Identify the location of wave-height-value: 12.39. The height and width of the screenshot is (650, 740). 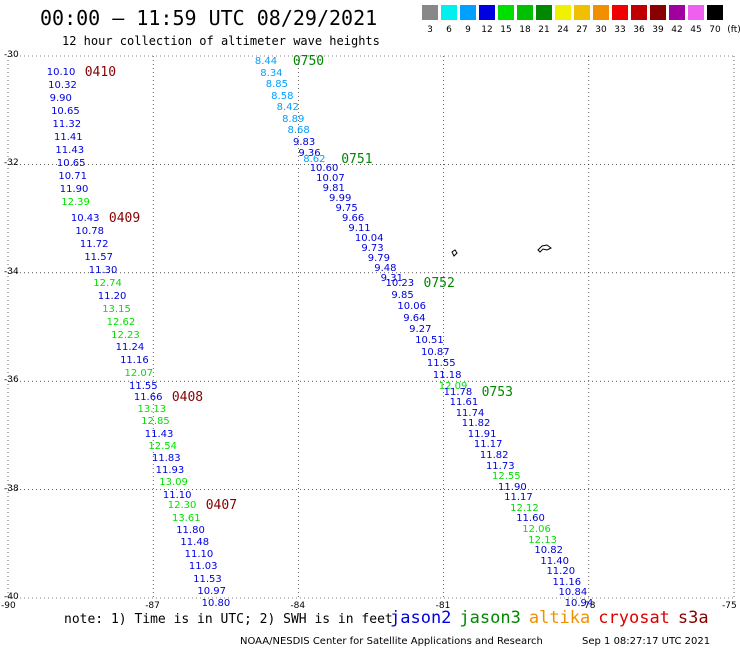
(75, 202).